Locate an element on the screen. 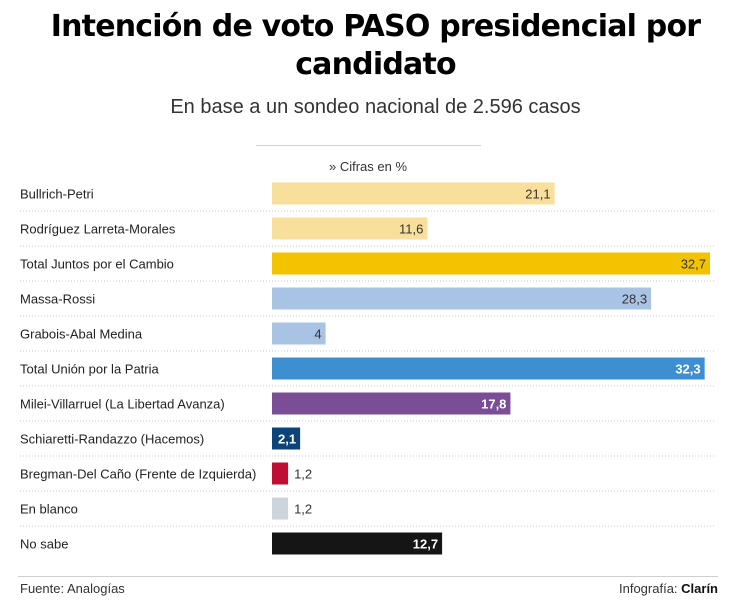  value-label: 11,6 is located at coordinates (411, 229).